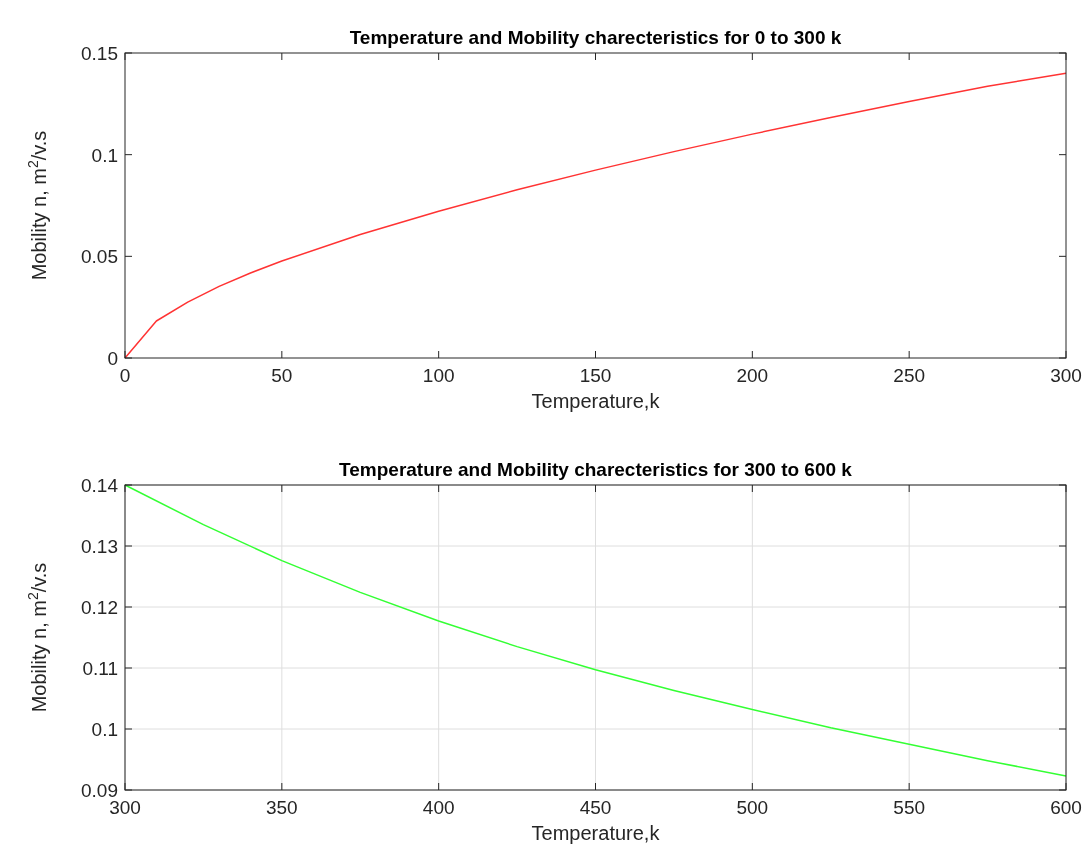  What do you see at coordinates (99, 257) in the screenshot?
I see `y-tick-label: 0.05` at bounding box center [99, 257].